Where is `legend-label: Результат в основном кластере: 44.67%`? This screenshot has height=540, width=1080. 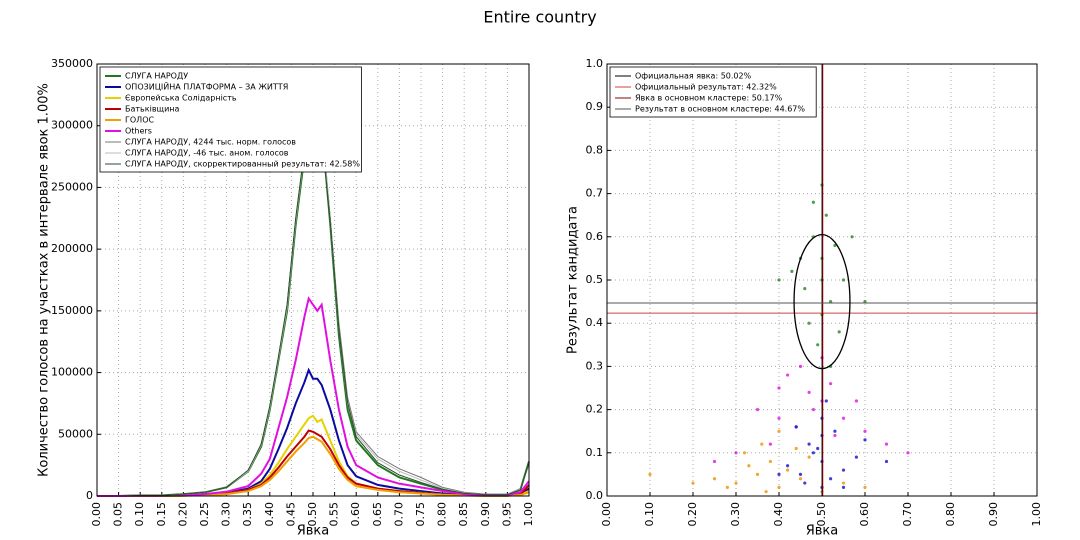
legend-label: Результат в основном кластере: 44.67% is located at coordinates (720, 109).